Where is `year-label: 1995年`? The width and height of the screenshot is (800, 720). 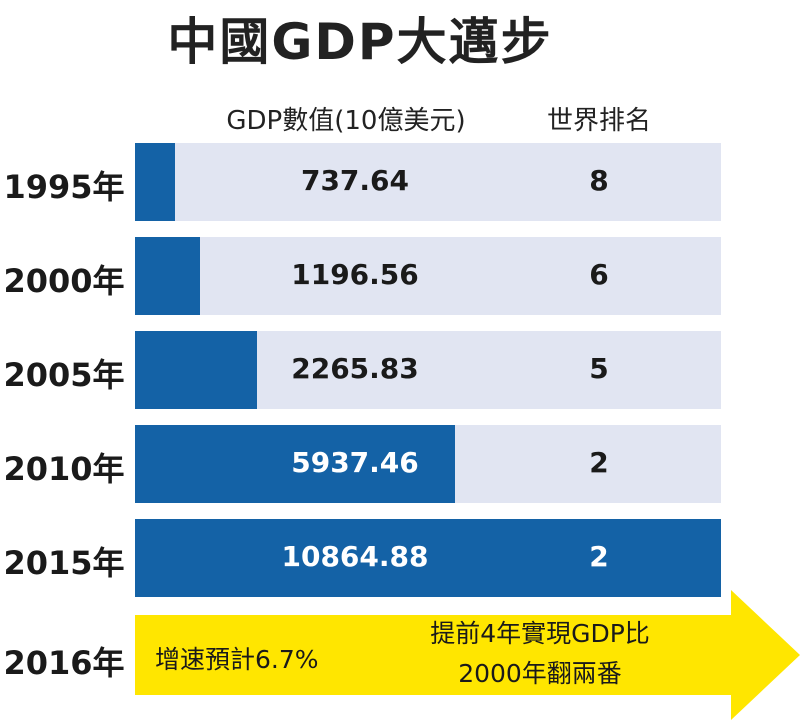 year-label: 1995年 is located at coordinates (64, 187).